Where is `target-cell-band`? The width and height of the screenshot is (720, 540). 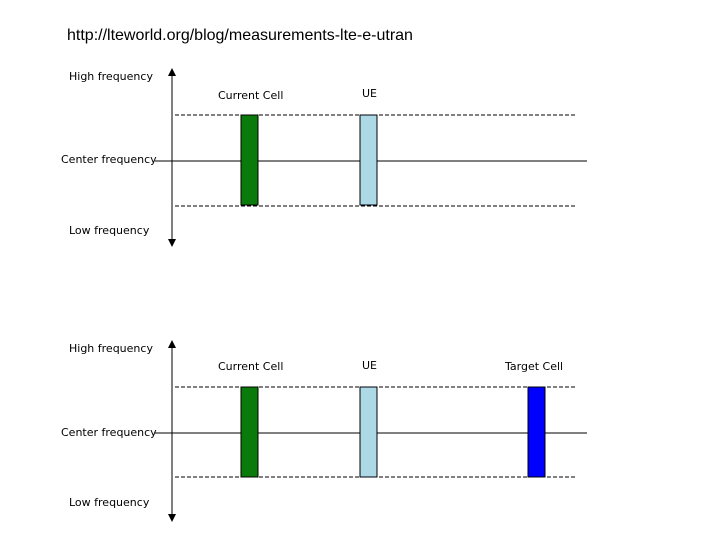
target-cell-band is located at coordinates (536, 432).